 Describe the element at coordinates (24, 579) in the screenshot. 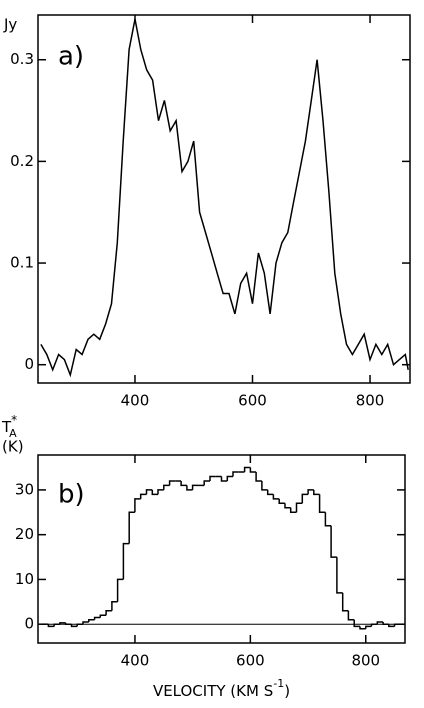

I see `y-tick-label: 10` at that location.